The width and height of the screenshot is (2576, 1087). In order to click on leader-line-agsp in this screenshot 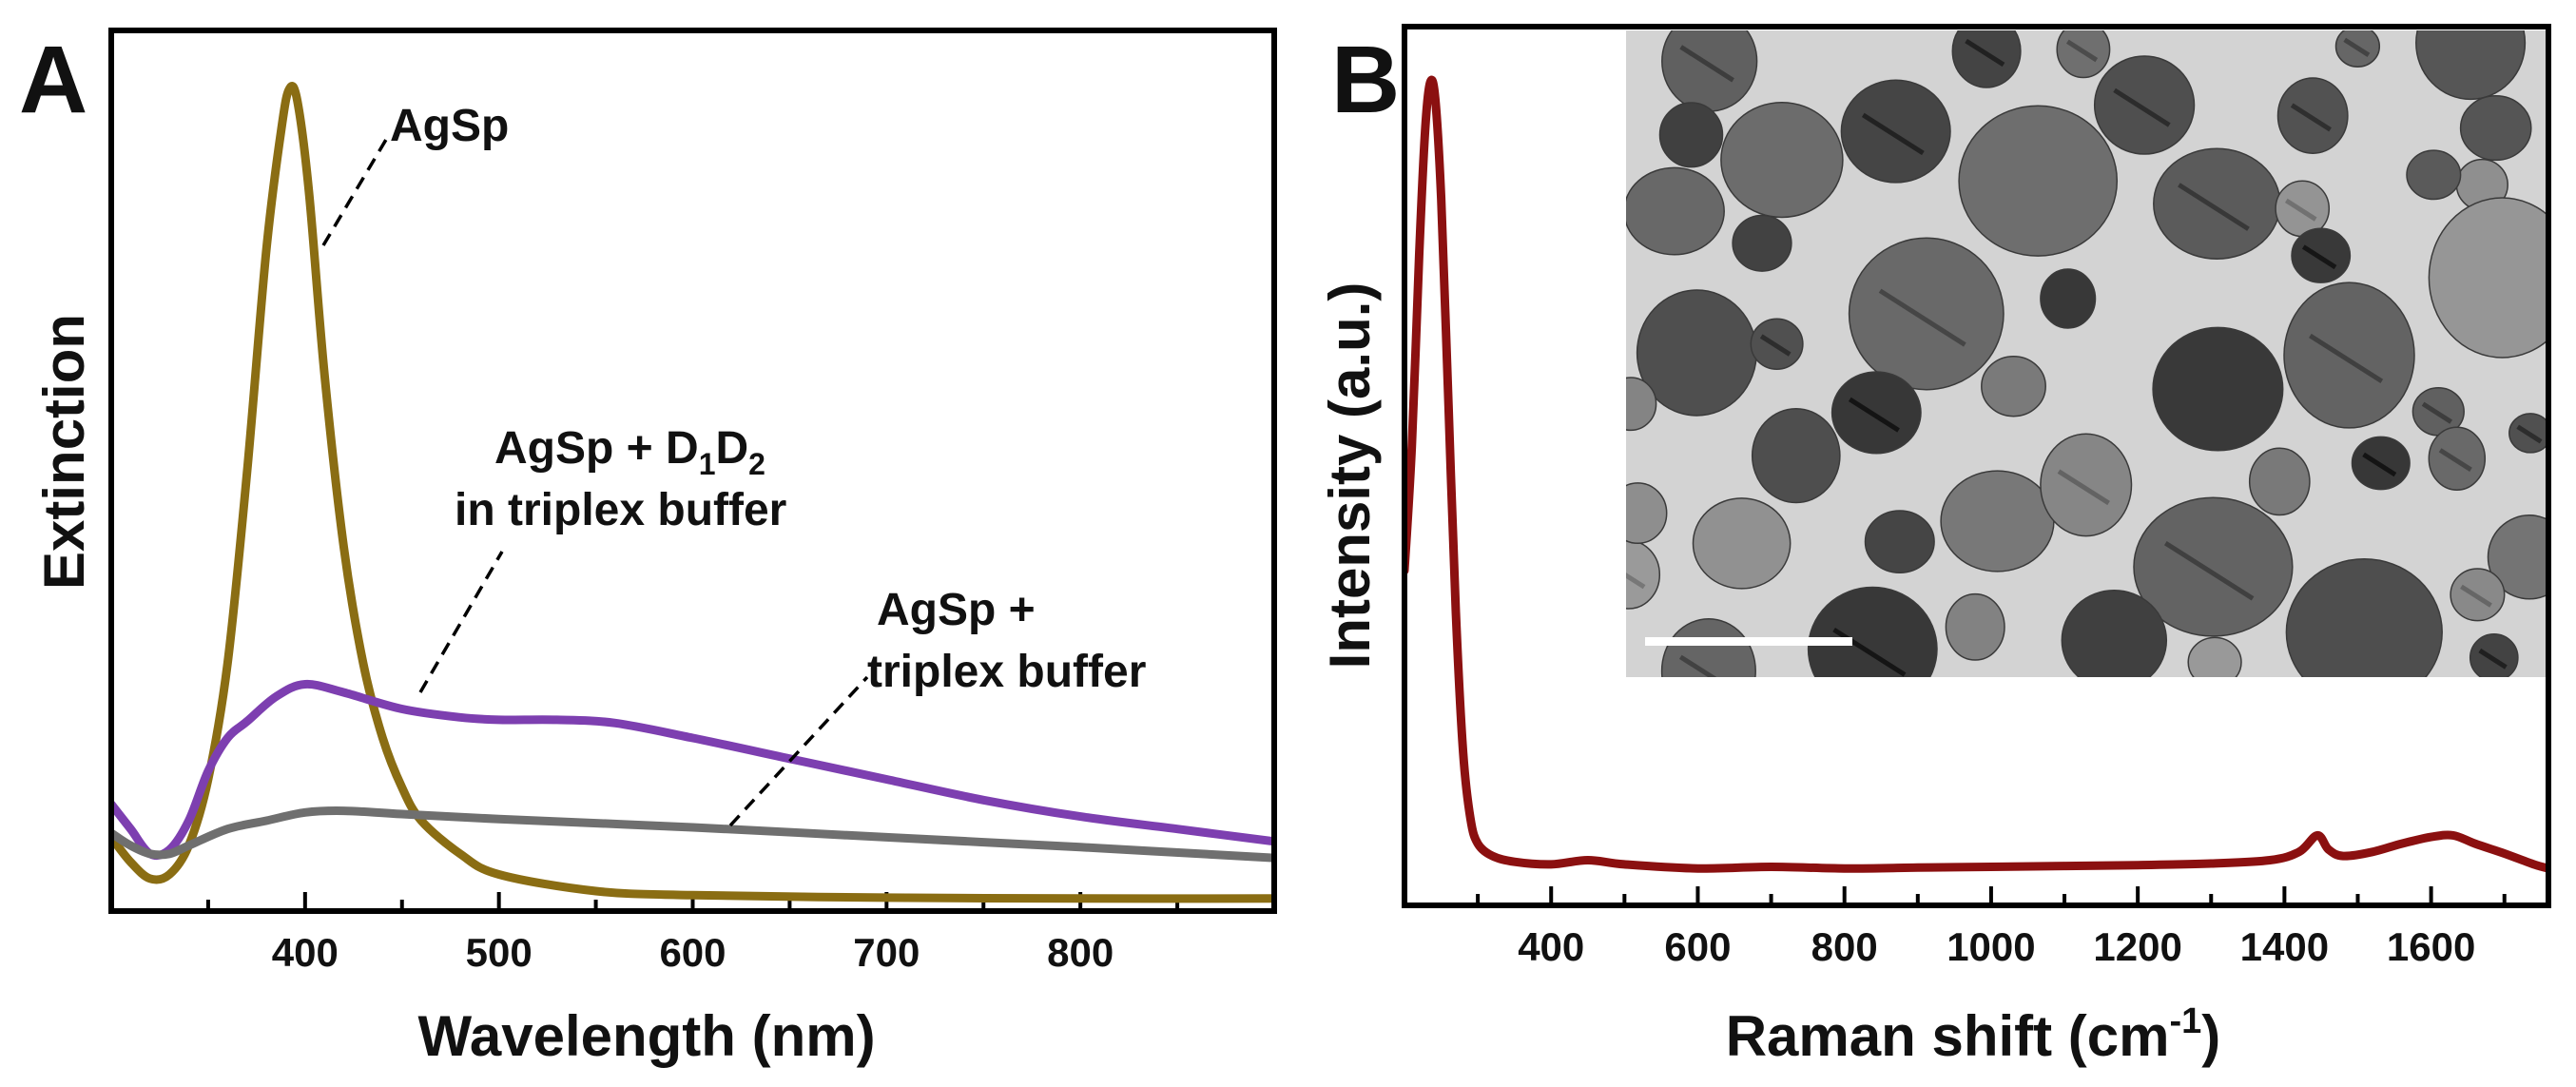, I will do `click(356, 189)`.